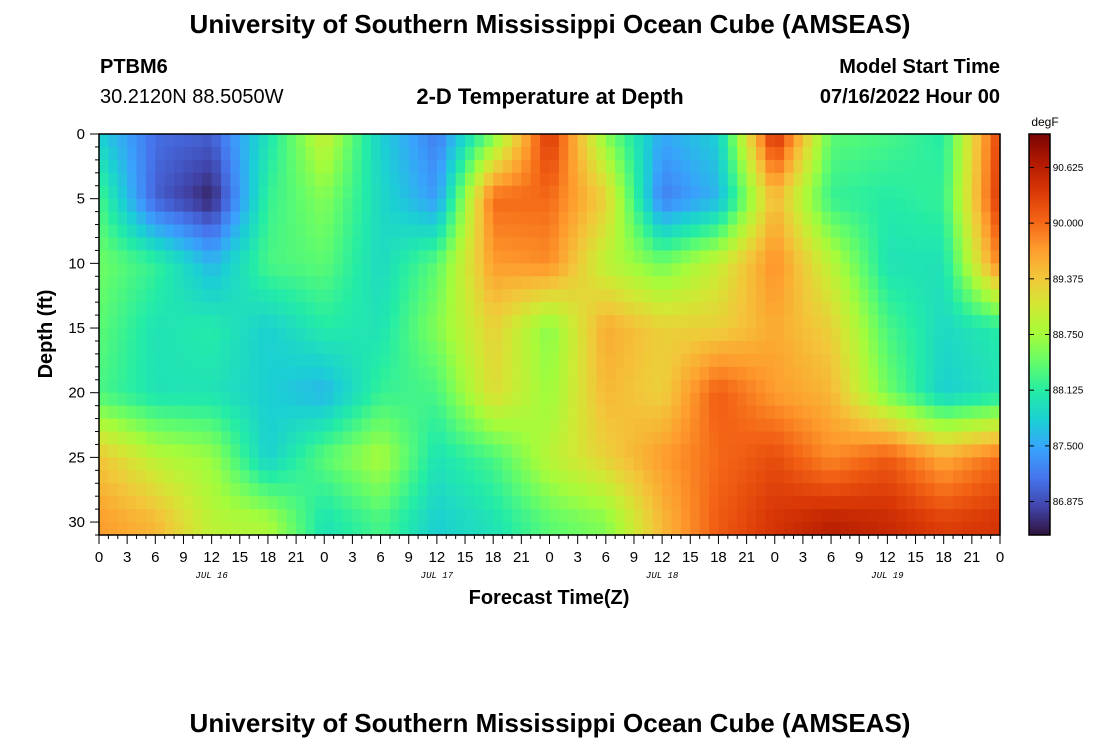 Image resolution: width=1100 pixels, height=750 pixels. I want to click on x-tick-label: 3, so click(127, 557).